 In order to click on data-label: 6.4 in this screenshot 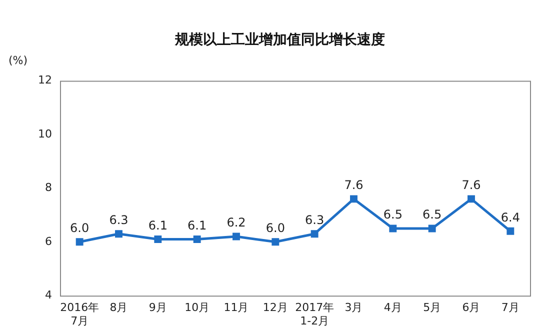, I will do `click(510, 217)`.